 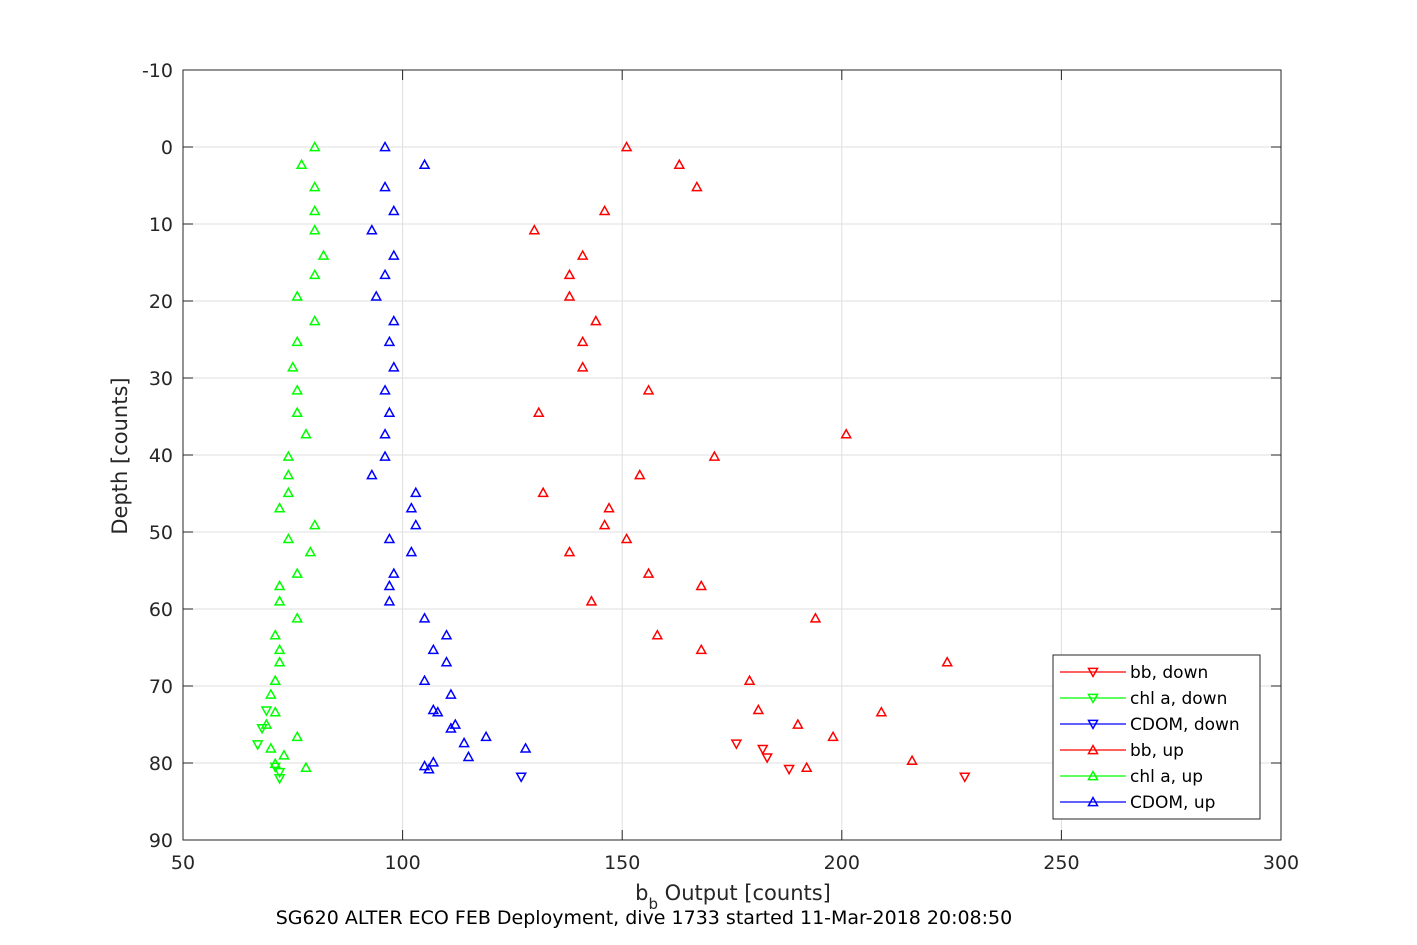 What do you see at coordinates (161, 764) in the screenshot?
I see `y-tick-label: 80` at bounding box center [161, 764].